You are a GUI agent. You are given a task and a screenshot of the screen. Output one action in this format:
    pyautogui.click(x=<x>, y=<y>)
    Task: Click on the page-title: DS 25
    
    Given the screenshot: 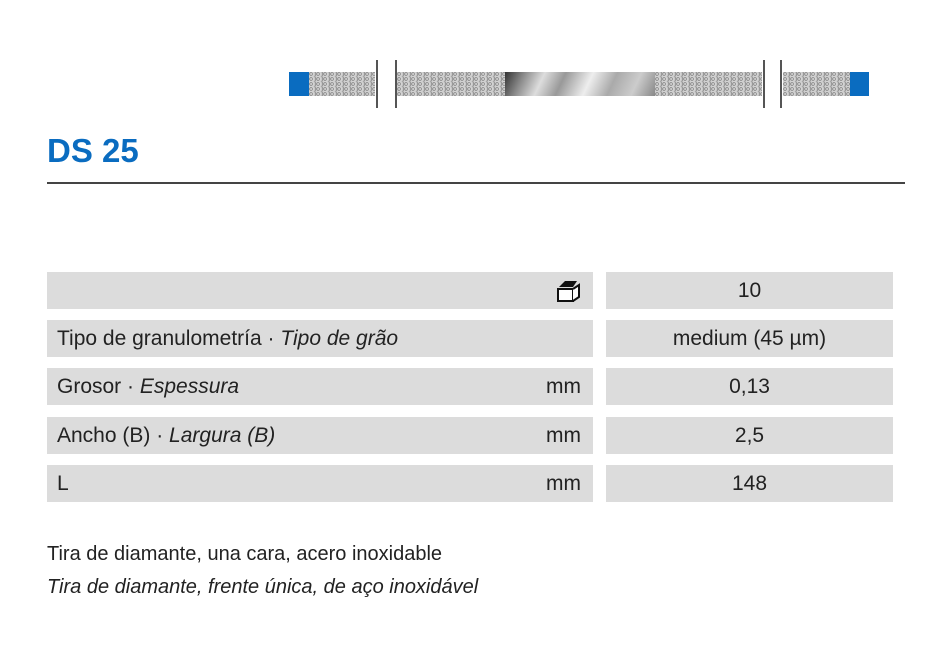 What is the action you would take?
    pyautogui.click(x=93, y=150)
    